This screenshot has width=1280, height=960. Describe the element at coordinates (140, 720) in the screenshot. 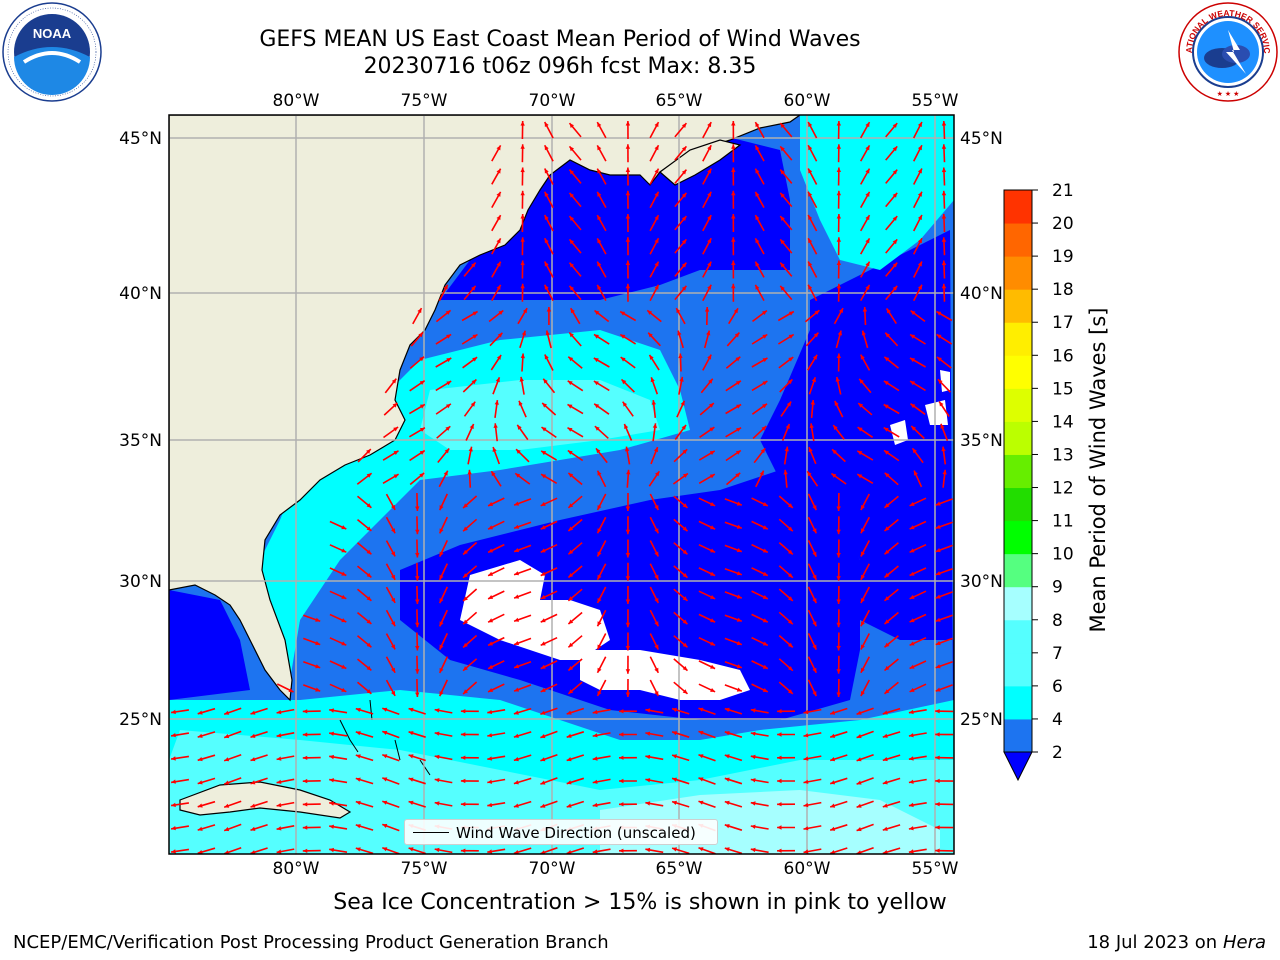

I see `lat-label-left: 25°N` at that location.